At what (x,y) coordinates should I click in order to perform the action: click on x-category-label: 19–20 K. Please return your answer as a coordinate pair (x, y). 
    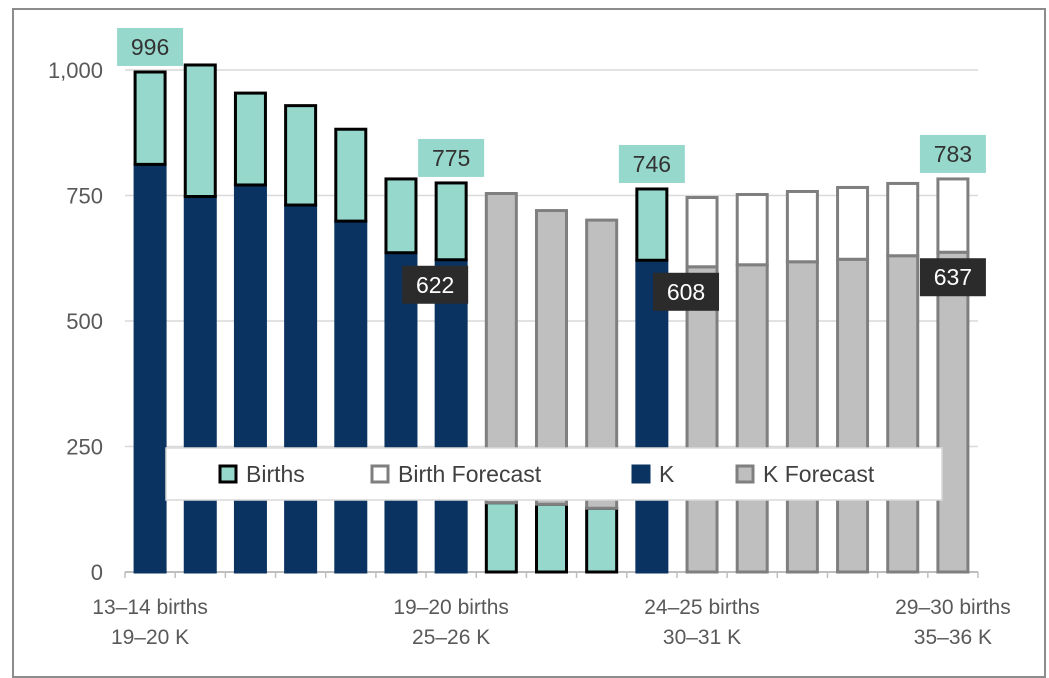
    Looking at the image, I should click on (150, 637).